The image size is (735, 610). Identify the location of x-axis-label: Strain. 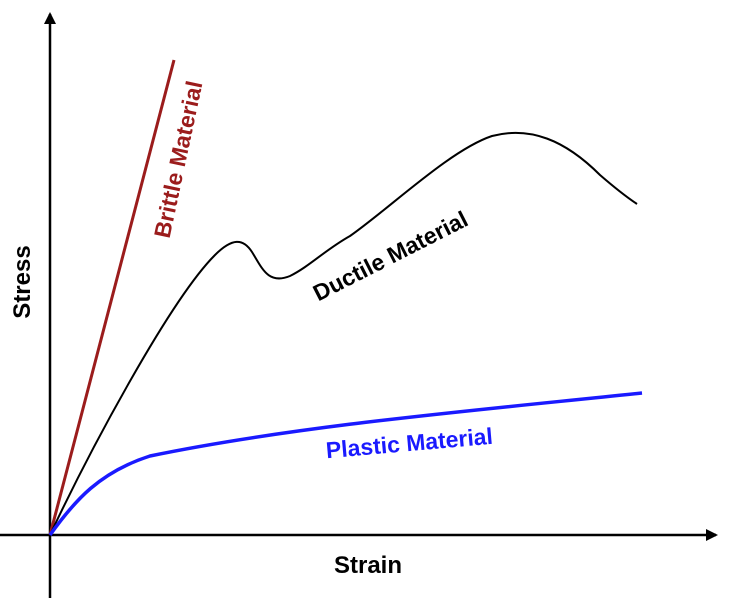
(368, 565).